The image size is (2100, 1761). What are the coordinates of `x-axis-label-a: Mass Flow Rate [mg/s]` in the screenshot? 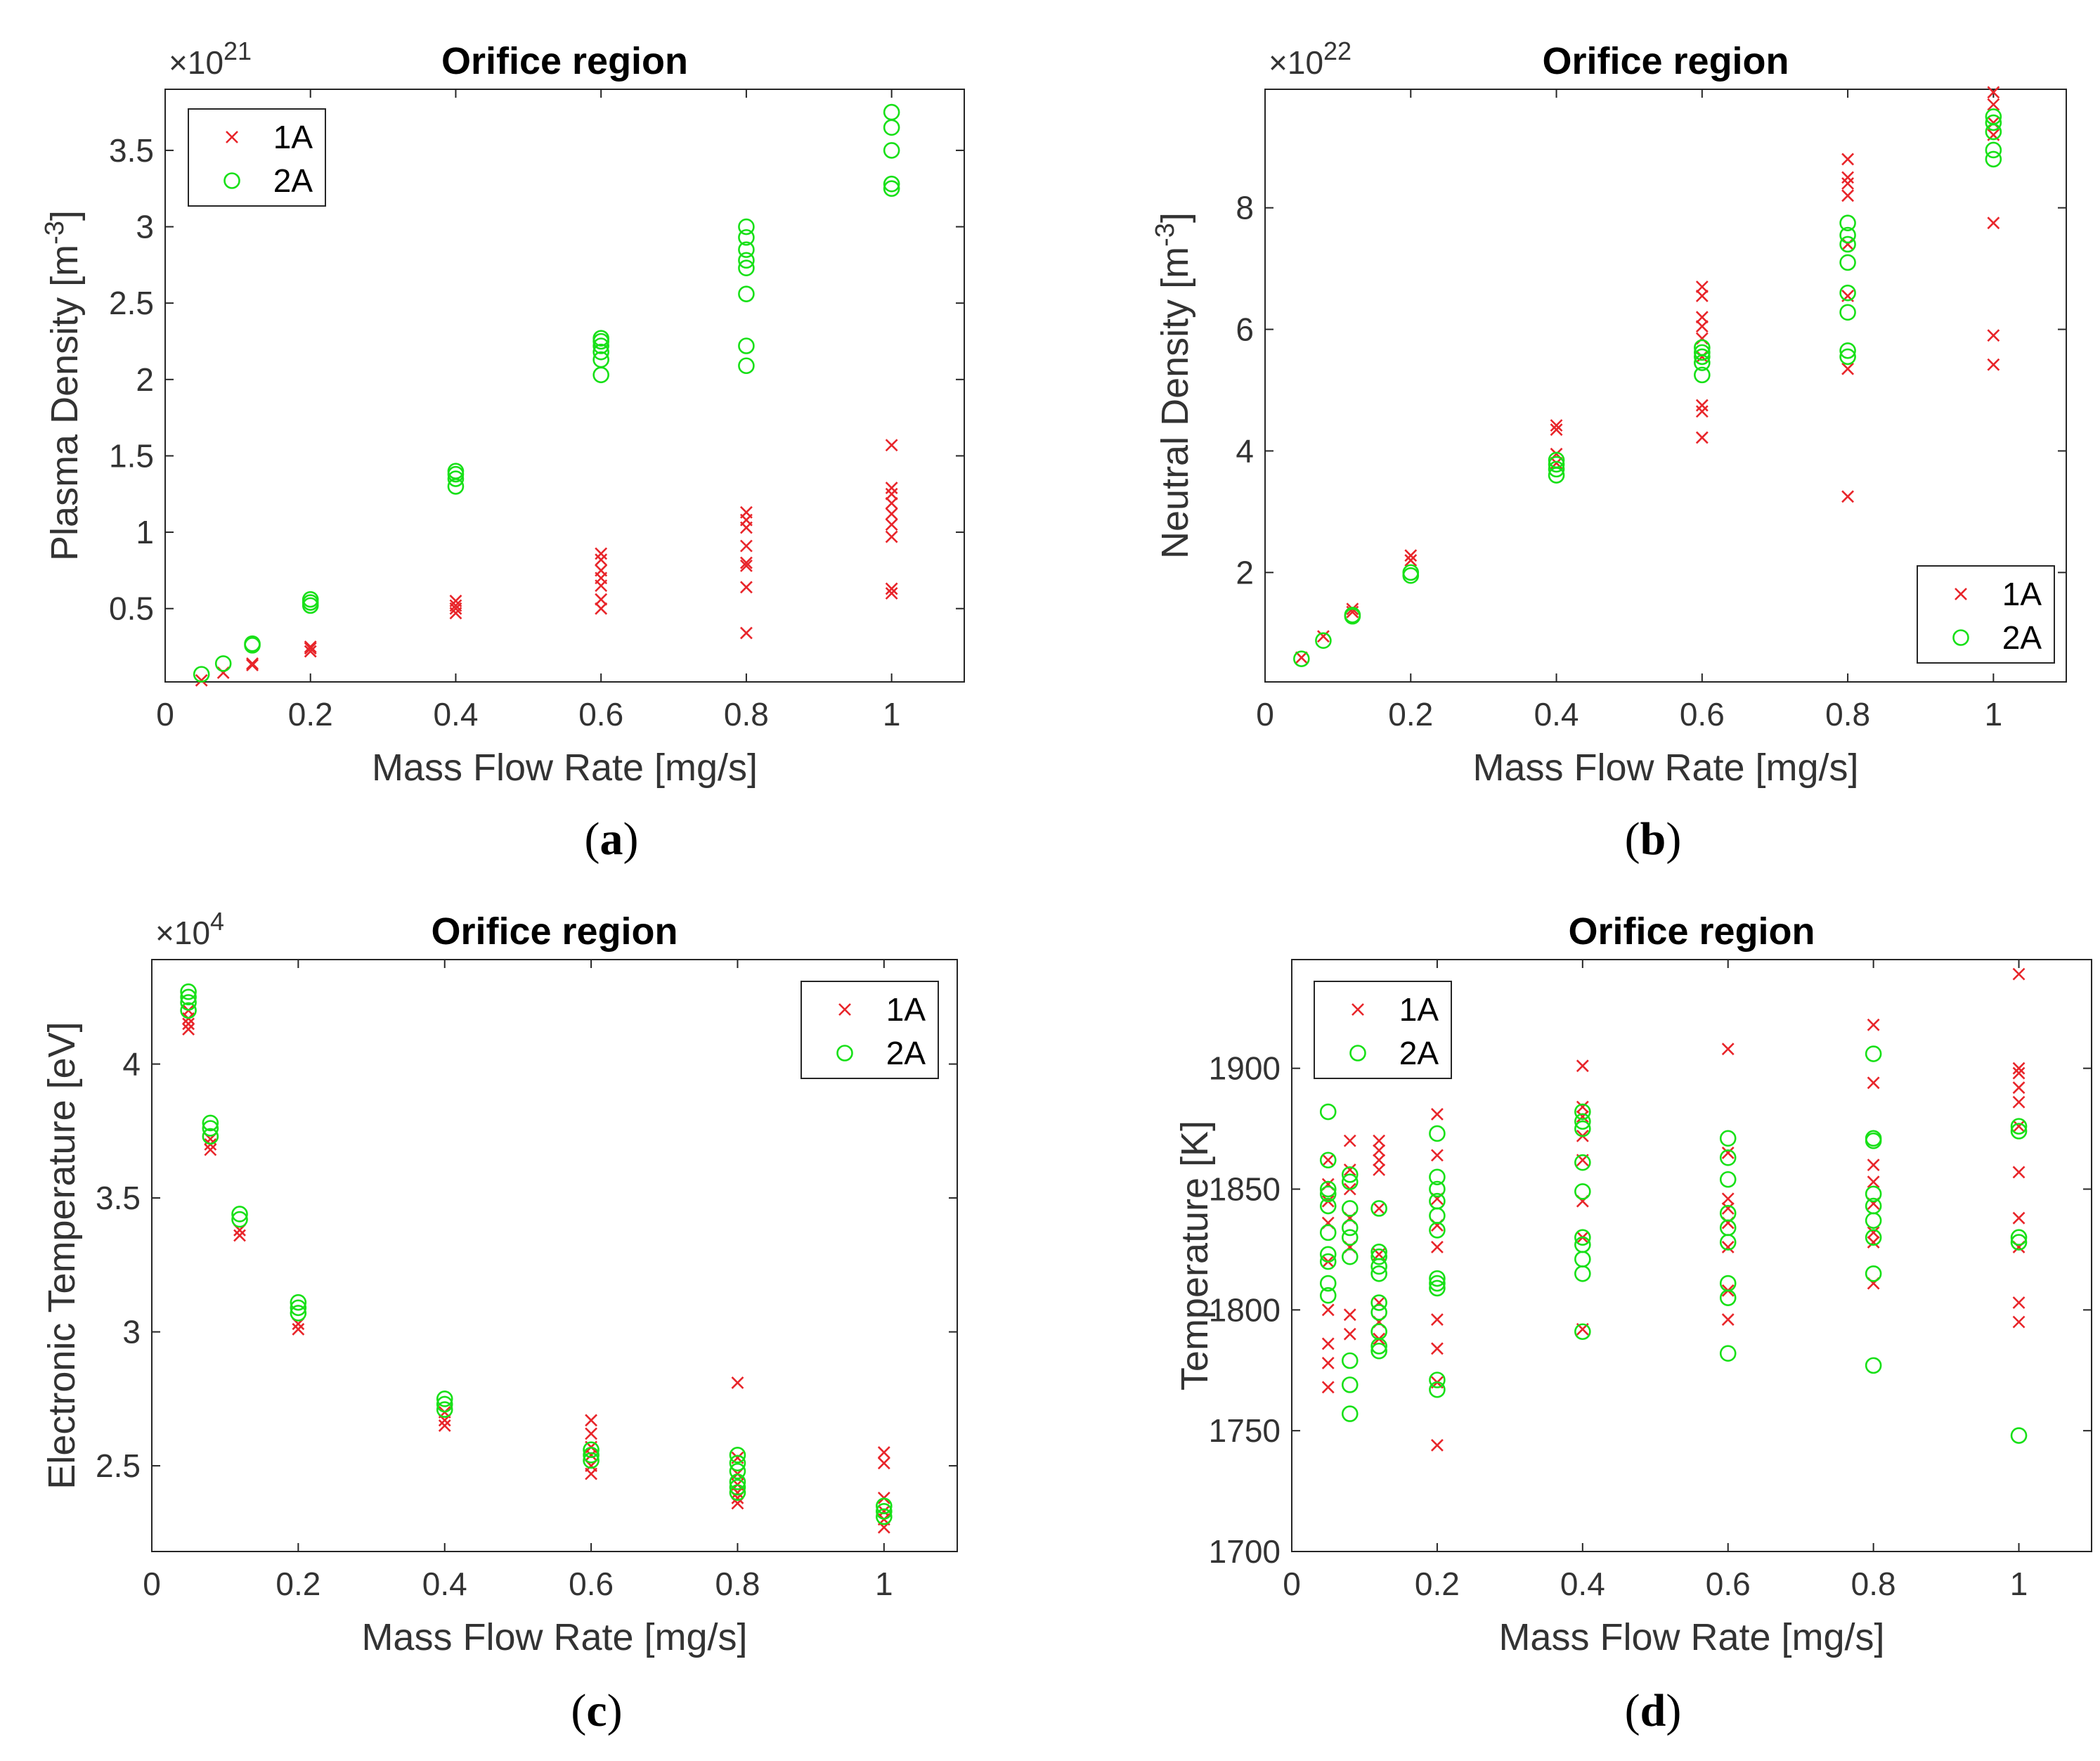 It's located at (565, 768).